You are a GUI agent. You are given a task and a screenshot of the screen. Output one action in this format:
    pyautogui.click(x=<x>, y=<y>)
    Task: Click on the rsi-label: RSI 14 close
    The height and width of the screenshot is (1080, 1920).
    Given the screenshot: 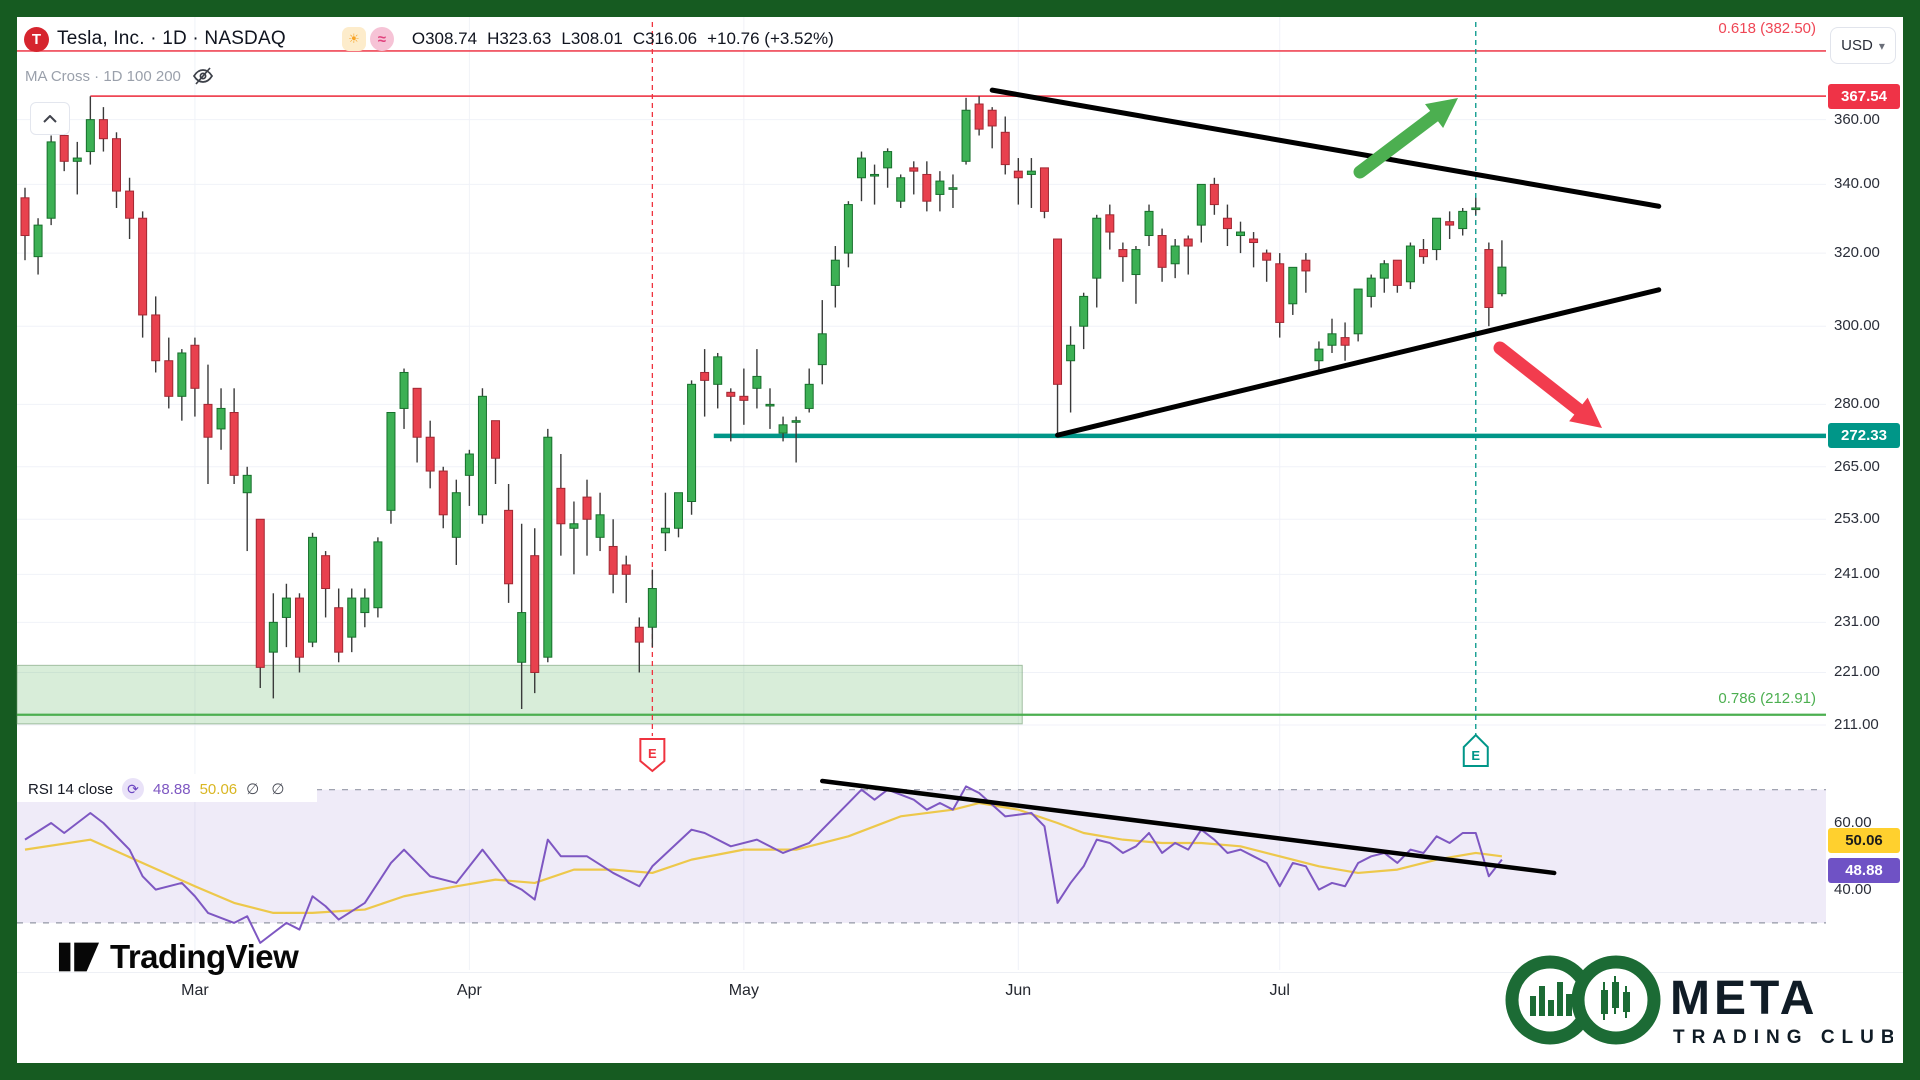 What is the action you would take?
    pyautogui.click(x=71, y=789)
    